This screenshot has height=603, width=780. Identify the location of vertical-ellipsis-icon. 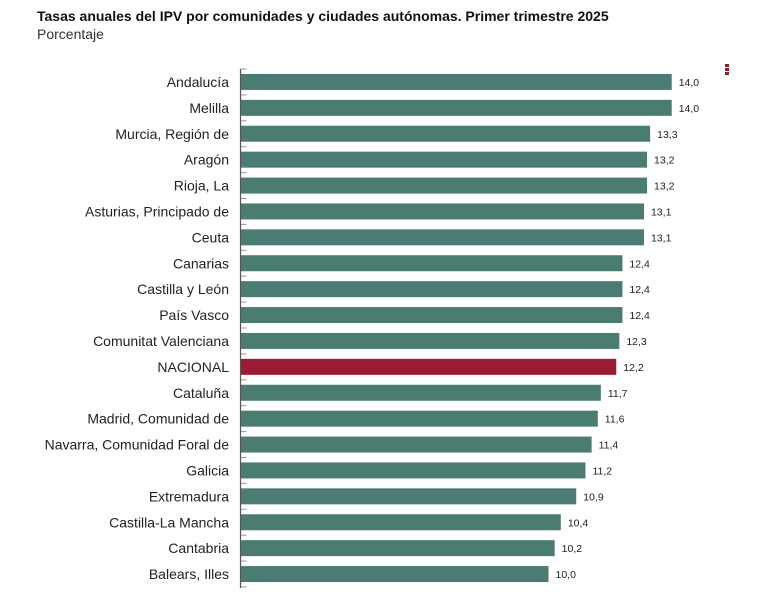
(727, 72).